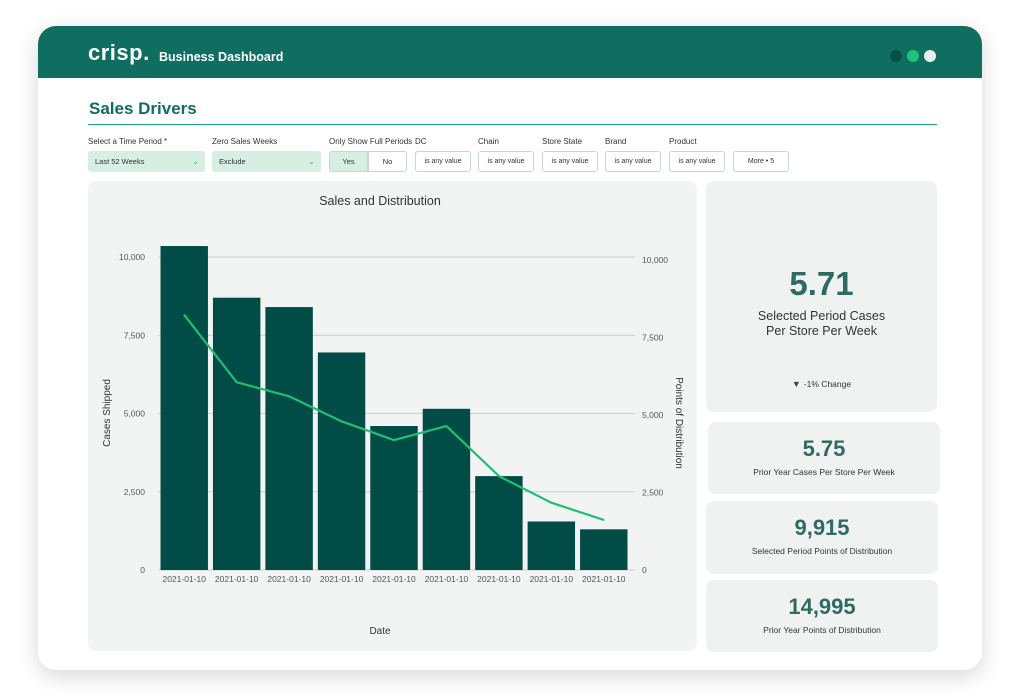 This screenshot has height=698, width=1024. What do you see at coordinates (633, 161) in the screenshot?
I see `brand-filter-button: is any value` at bounding box center [633, 161].